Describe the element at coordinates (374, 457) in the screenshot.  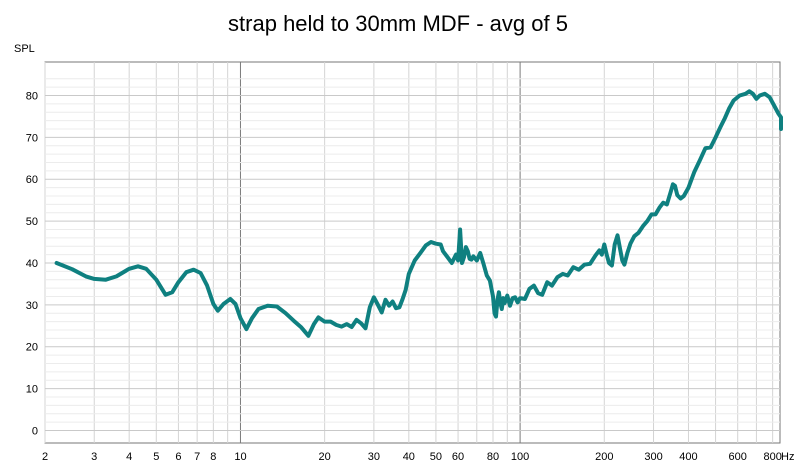
I see `x-tick-label: 30` at that location.